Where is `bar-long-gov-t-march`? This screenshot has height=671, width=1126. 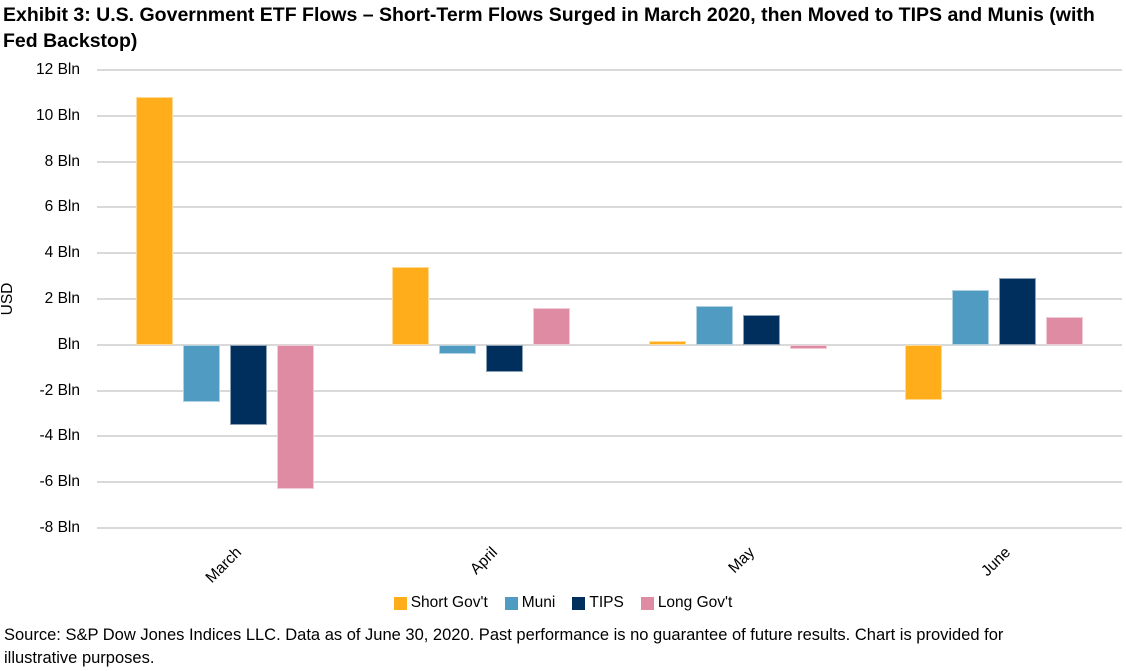
bar-long-gov-t-march is located at coordinates (296, 417).